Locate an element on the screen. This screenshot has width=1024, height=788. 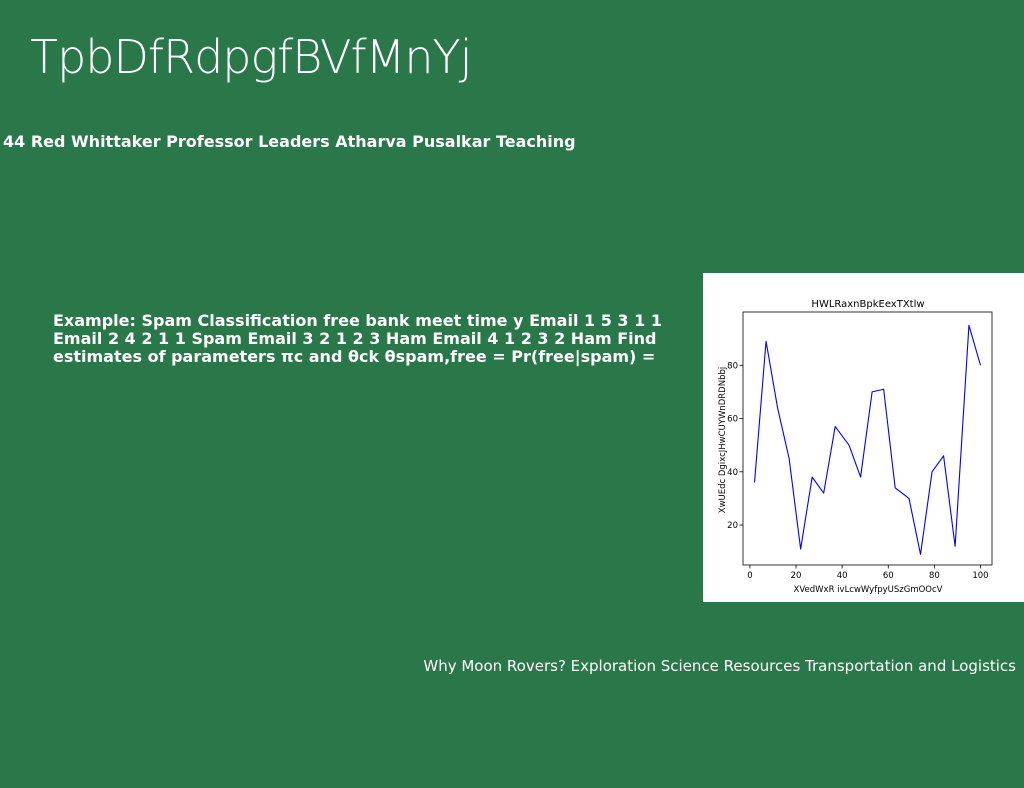
x-tick-label: 20 is located at coordinates (796, 576).